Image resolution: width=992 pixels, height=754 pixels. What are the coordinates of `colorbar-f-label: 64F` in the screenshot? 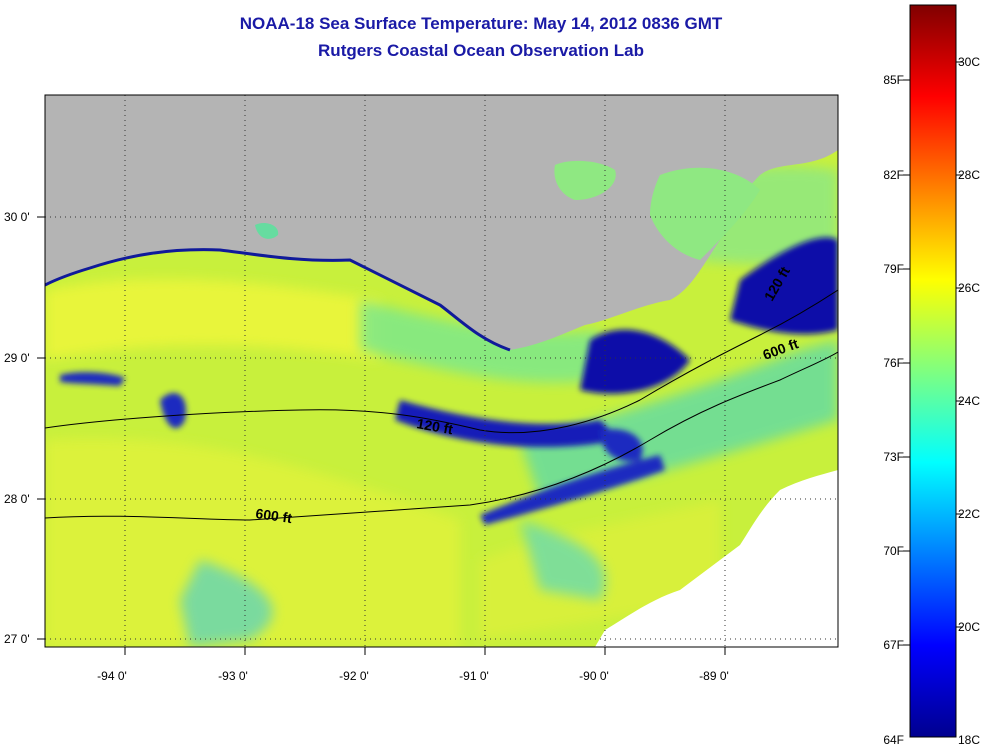 It's located at (893, 740).